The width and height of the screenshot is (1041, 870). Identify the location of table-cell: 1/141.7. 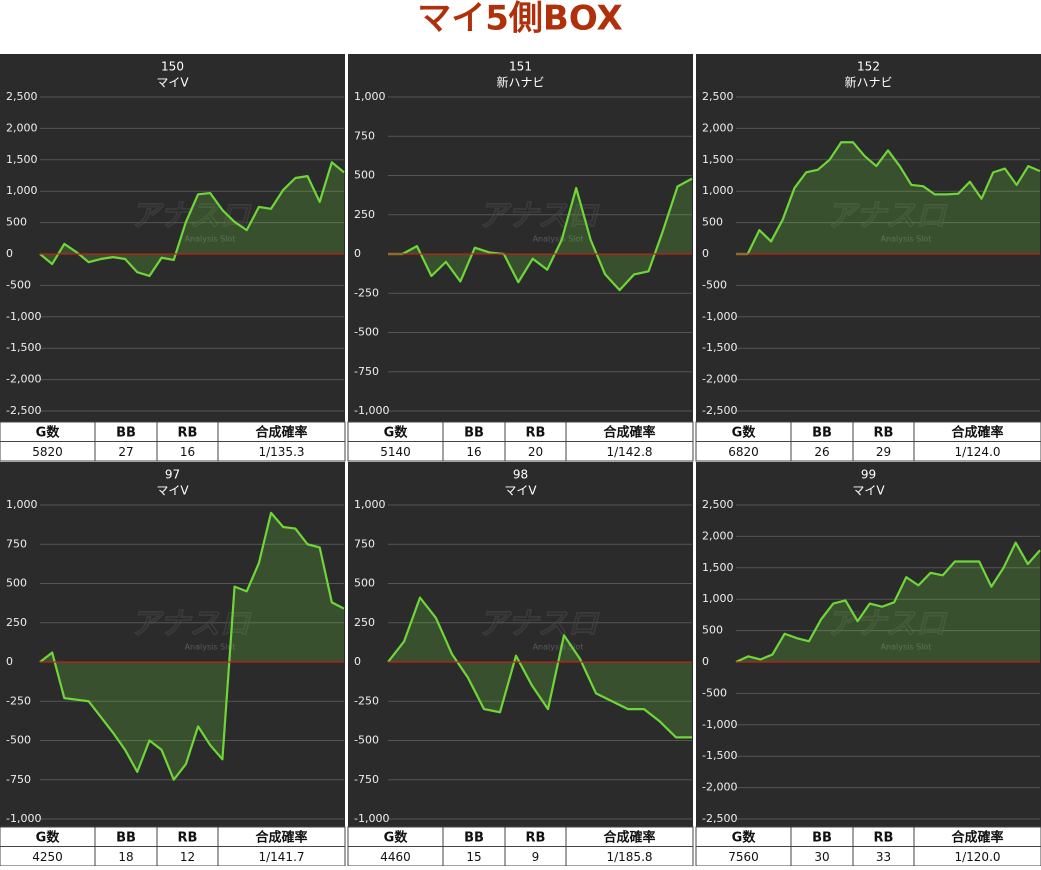
(281, 857).